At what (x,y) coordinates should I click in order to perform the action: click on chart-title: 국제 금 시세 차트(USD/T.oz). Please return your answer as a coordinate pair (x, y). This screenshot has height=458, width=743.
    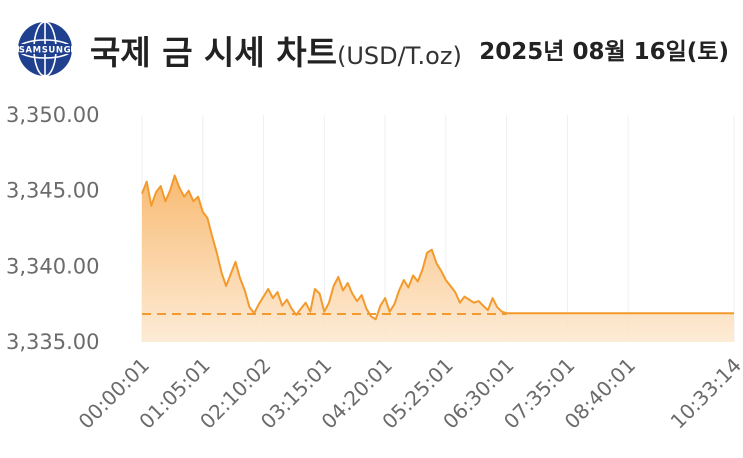
    Looking at the image, I should click on (276, 50).